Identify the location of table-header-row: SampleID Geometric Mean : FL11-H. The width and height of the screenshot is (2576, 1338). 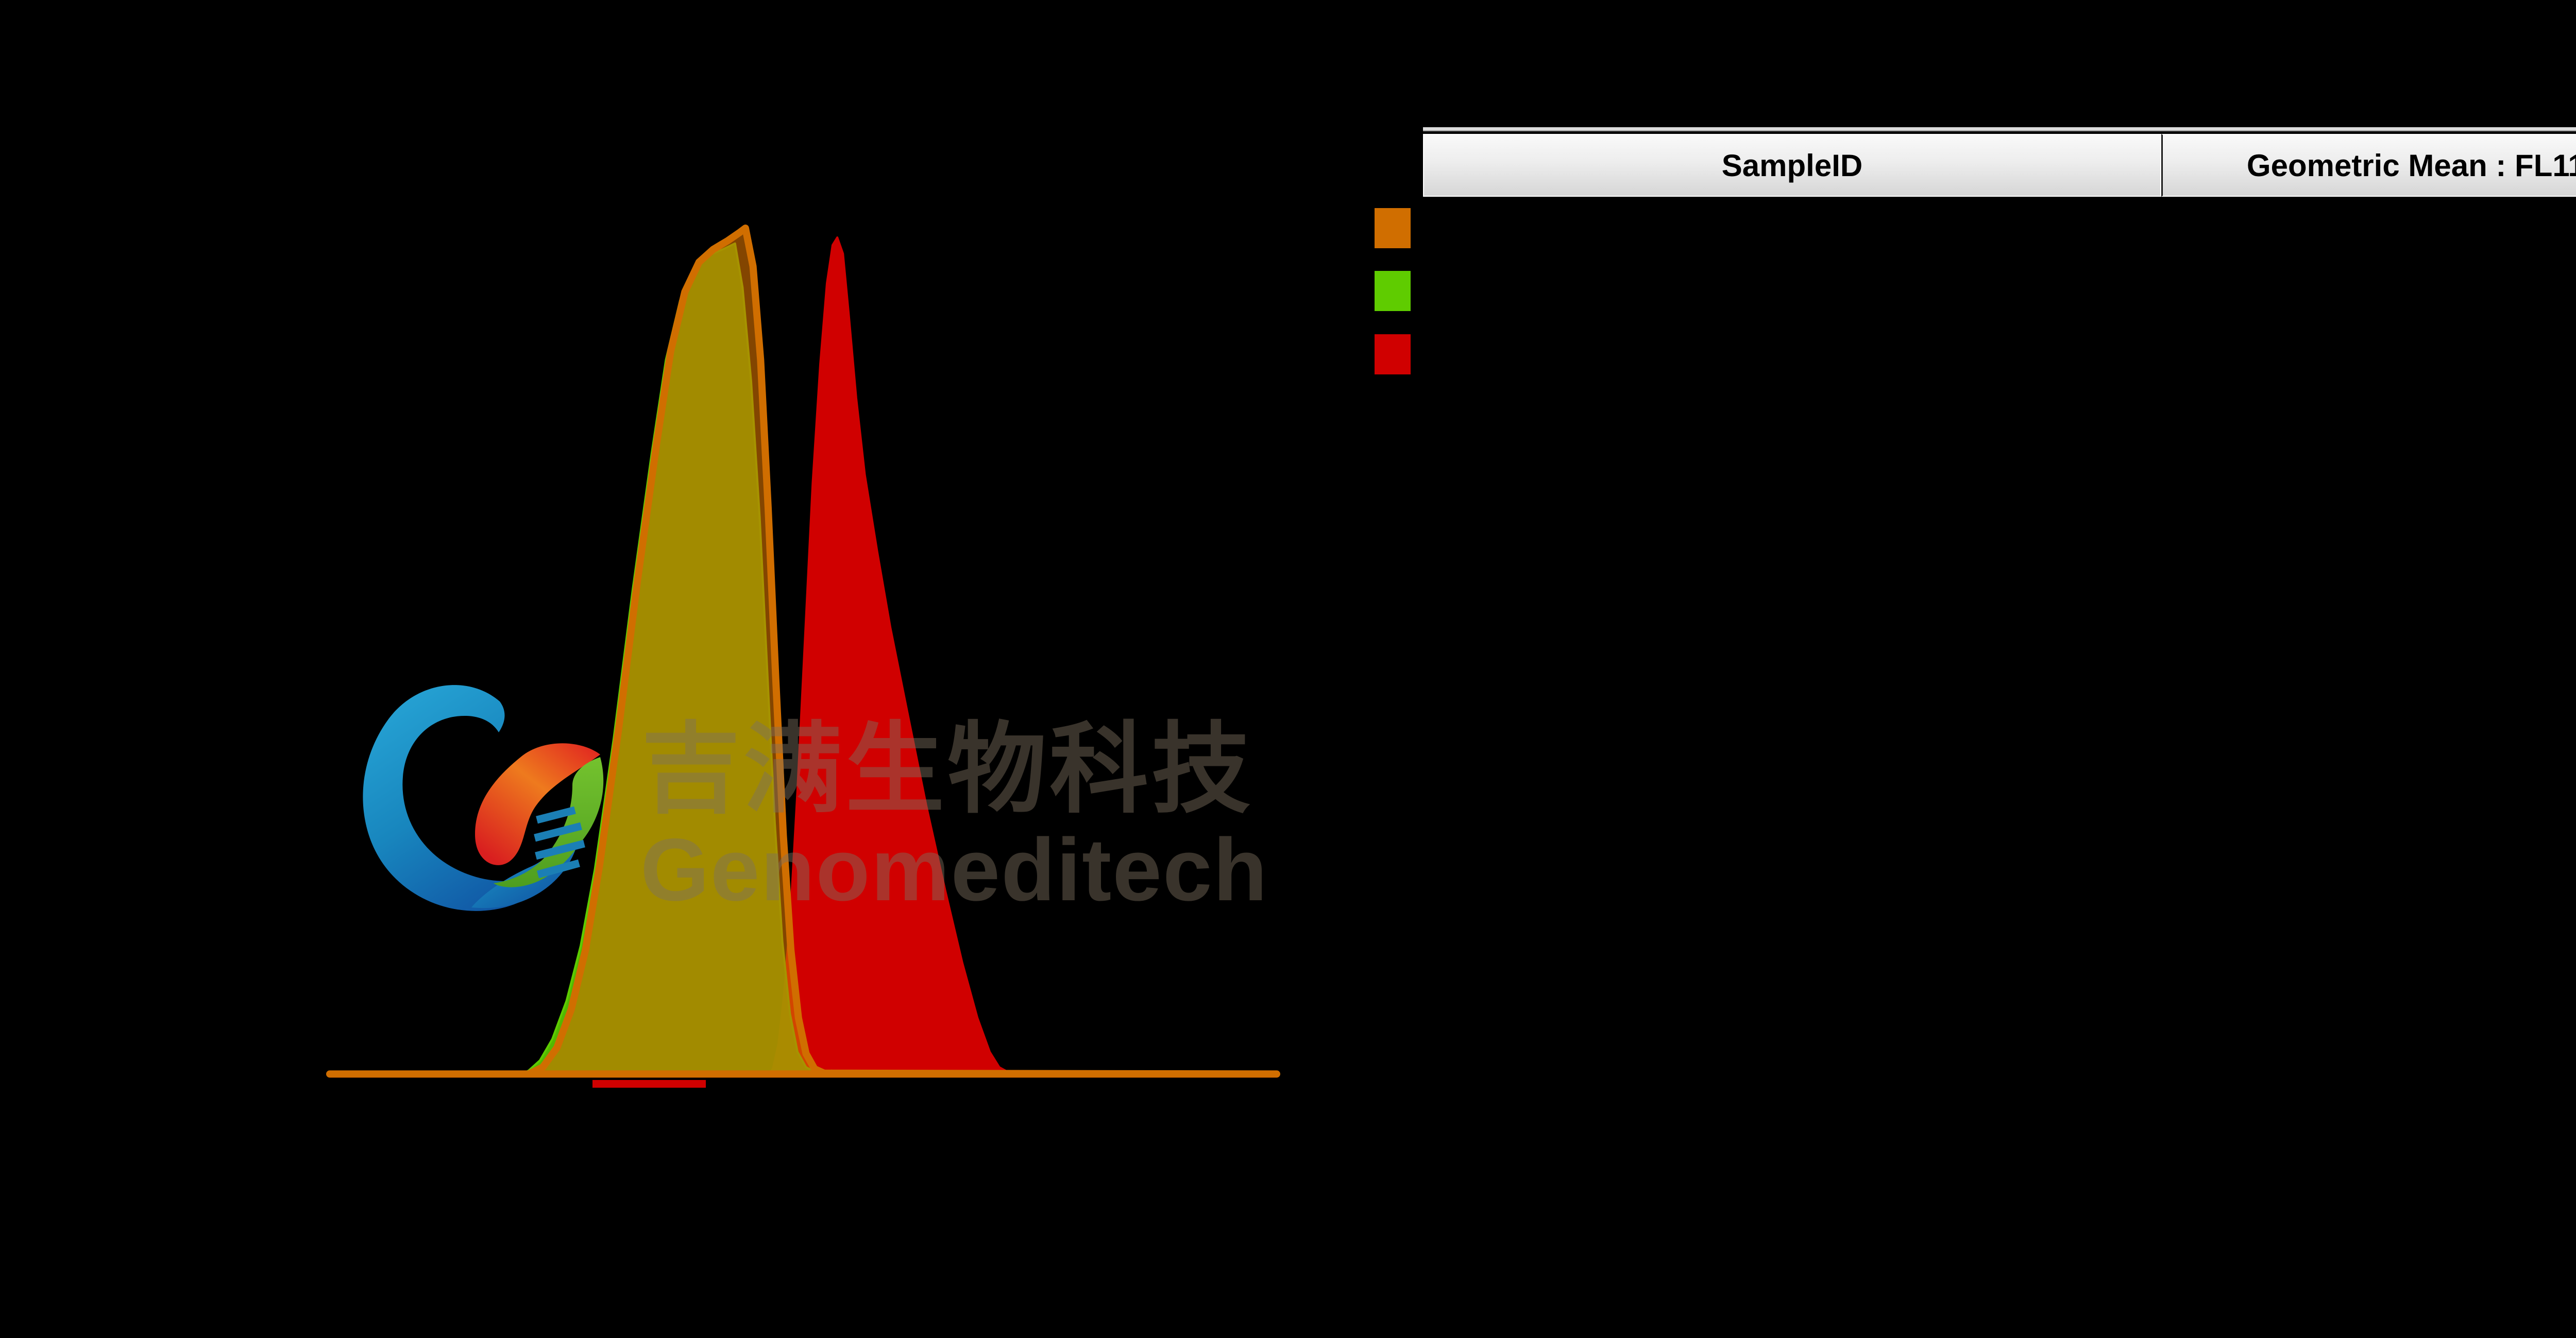
(1999, 165).